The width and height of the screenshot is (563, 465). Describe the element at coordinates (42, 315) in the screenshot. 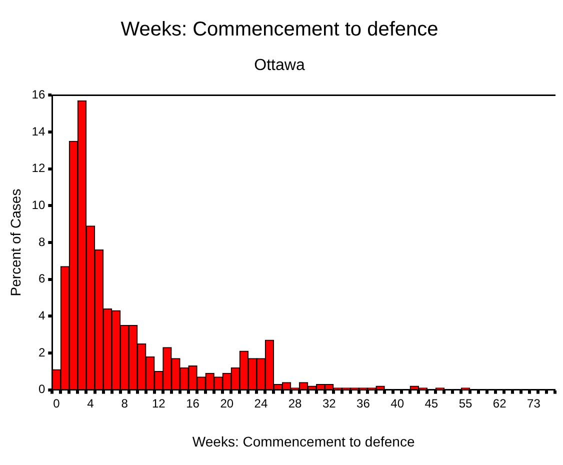

I see `y-tick-label: 4` at that location.